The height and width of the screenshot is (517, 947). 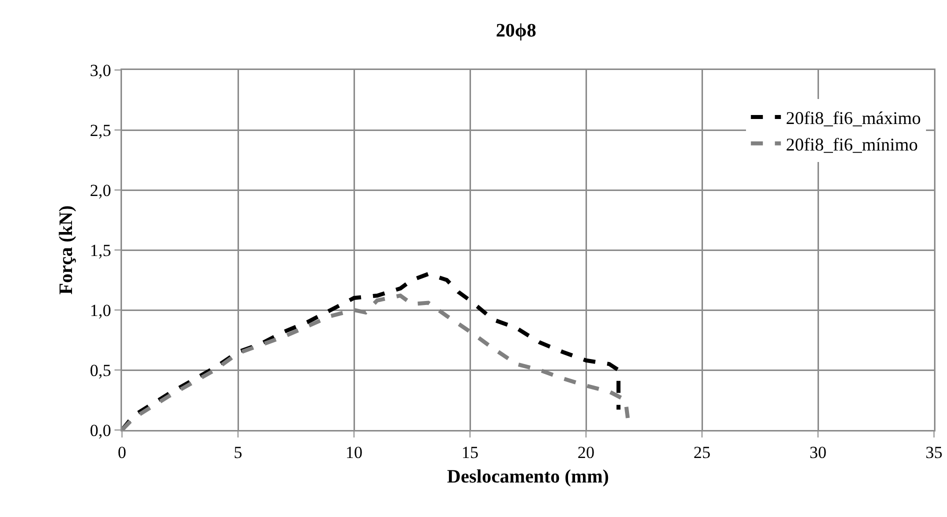 What do you see at coordinates (101, 310) in the screenshot?
I see `y-tick-label: 1,0` at bounding box center [101, 310].